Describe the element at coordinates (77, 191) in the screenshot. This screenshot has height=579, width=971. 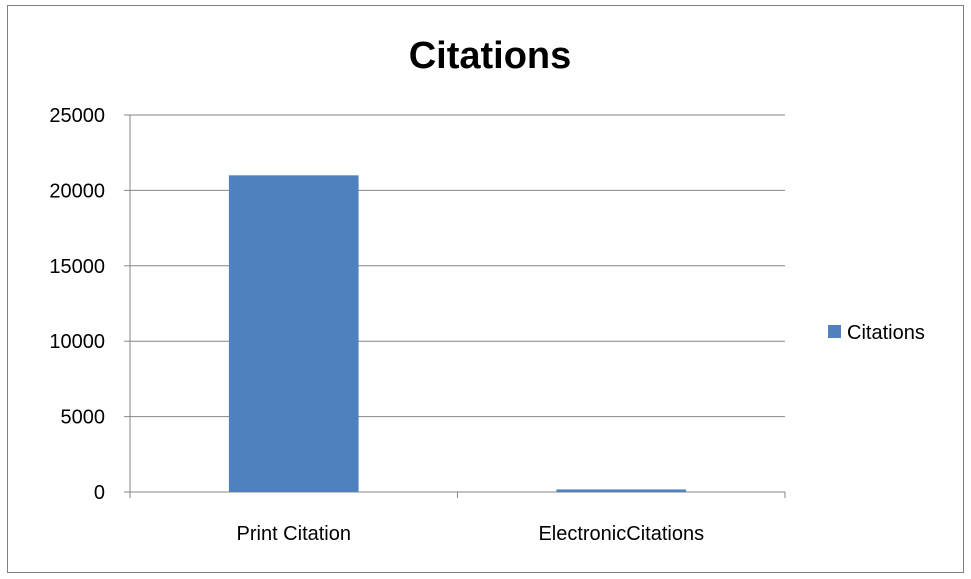
I see `y-tick-label: 20000` at that location.